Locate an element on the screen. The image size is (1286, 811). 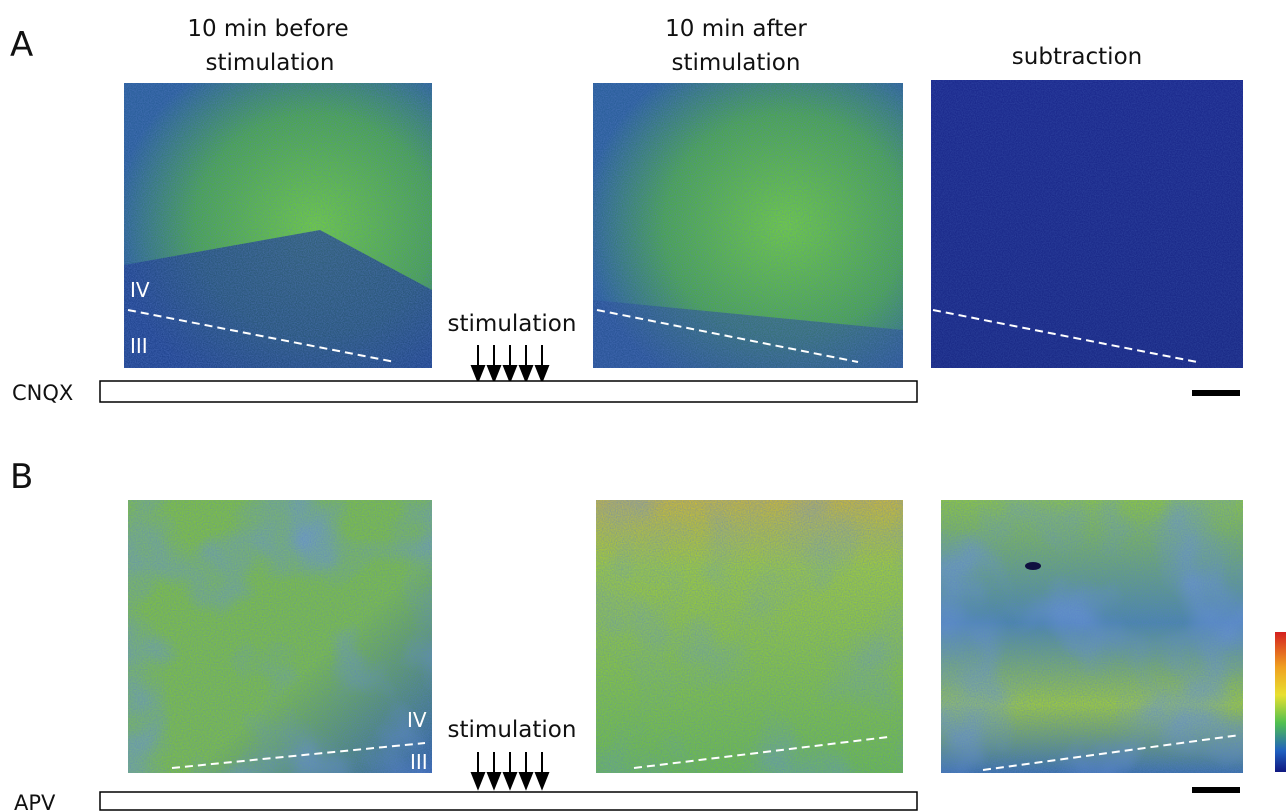
panel-label: B is located at coordinates (21, 477).